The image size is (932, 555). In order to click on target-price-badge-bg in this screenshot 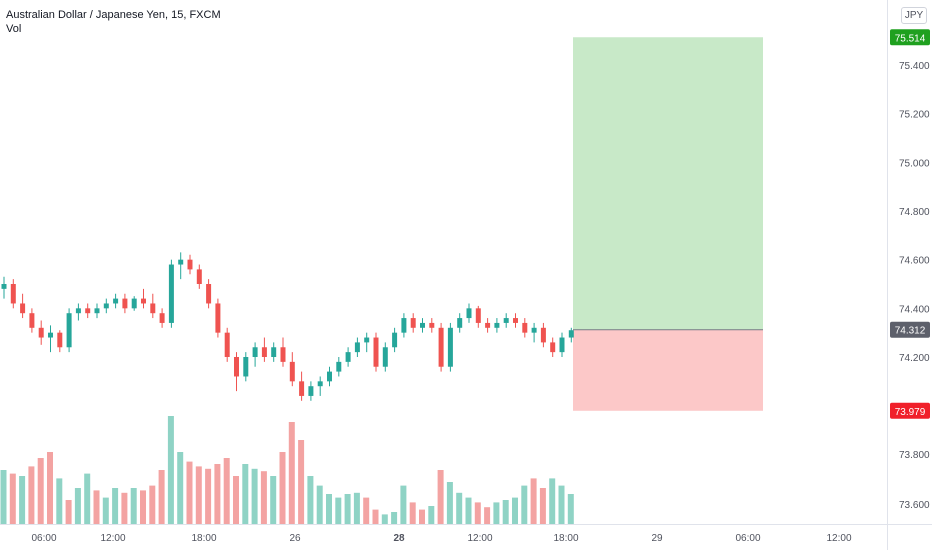, I will do `click(910, 37)`.